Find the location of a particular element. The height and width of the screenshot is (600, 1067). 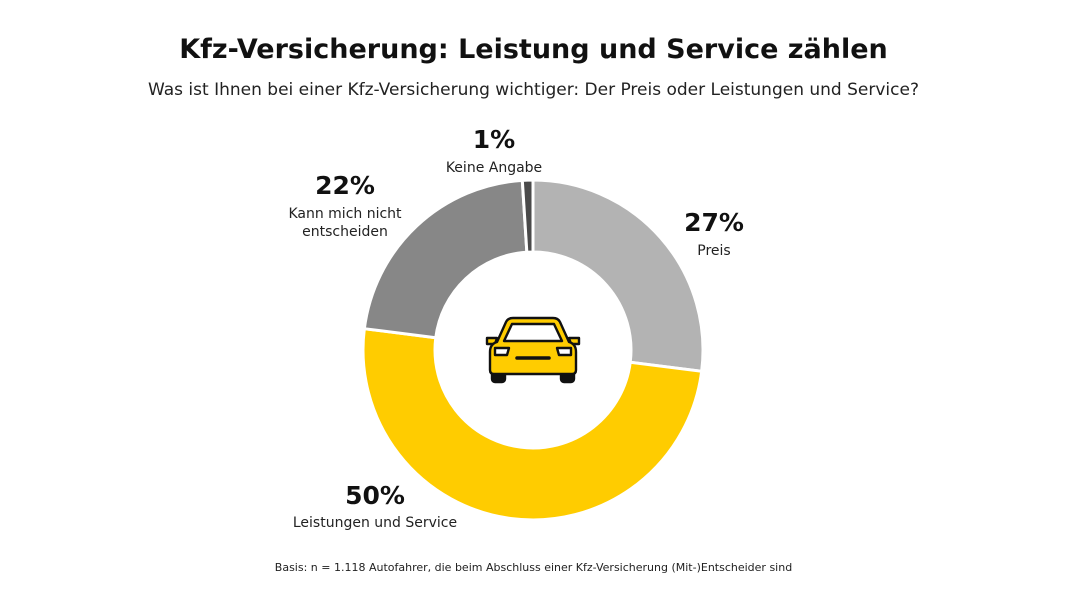

slice-preis is located at coordinates (618, 275).